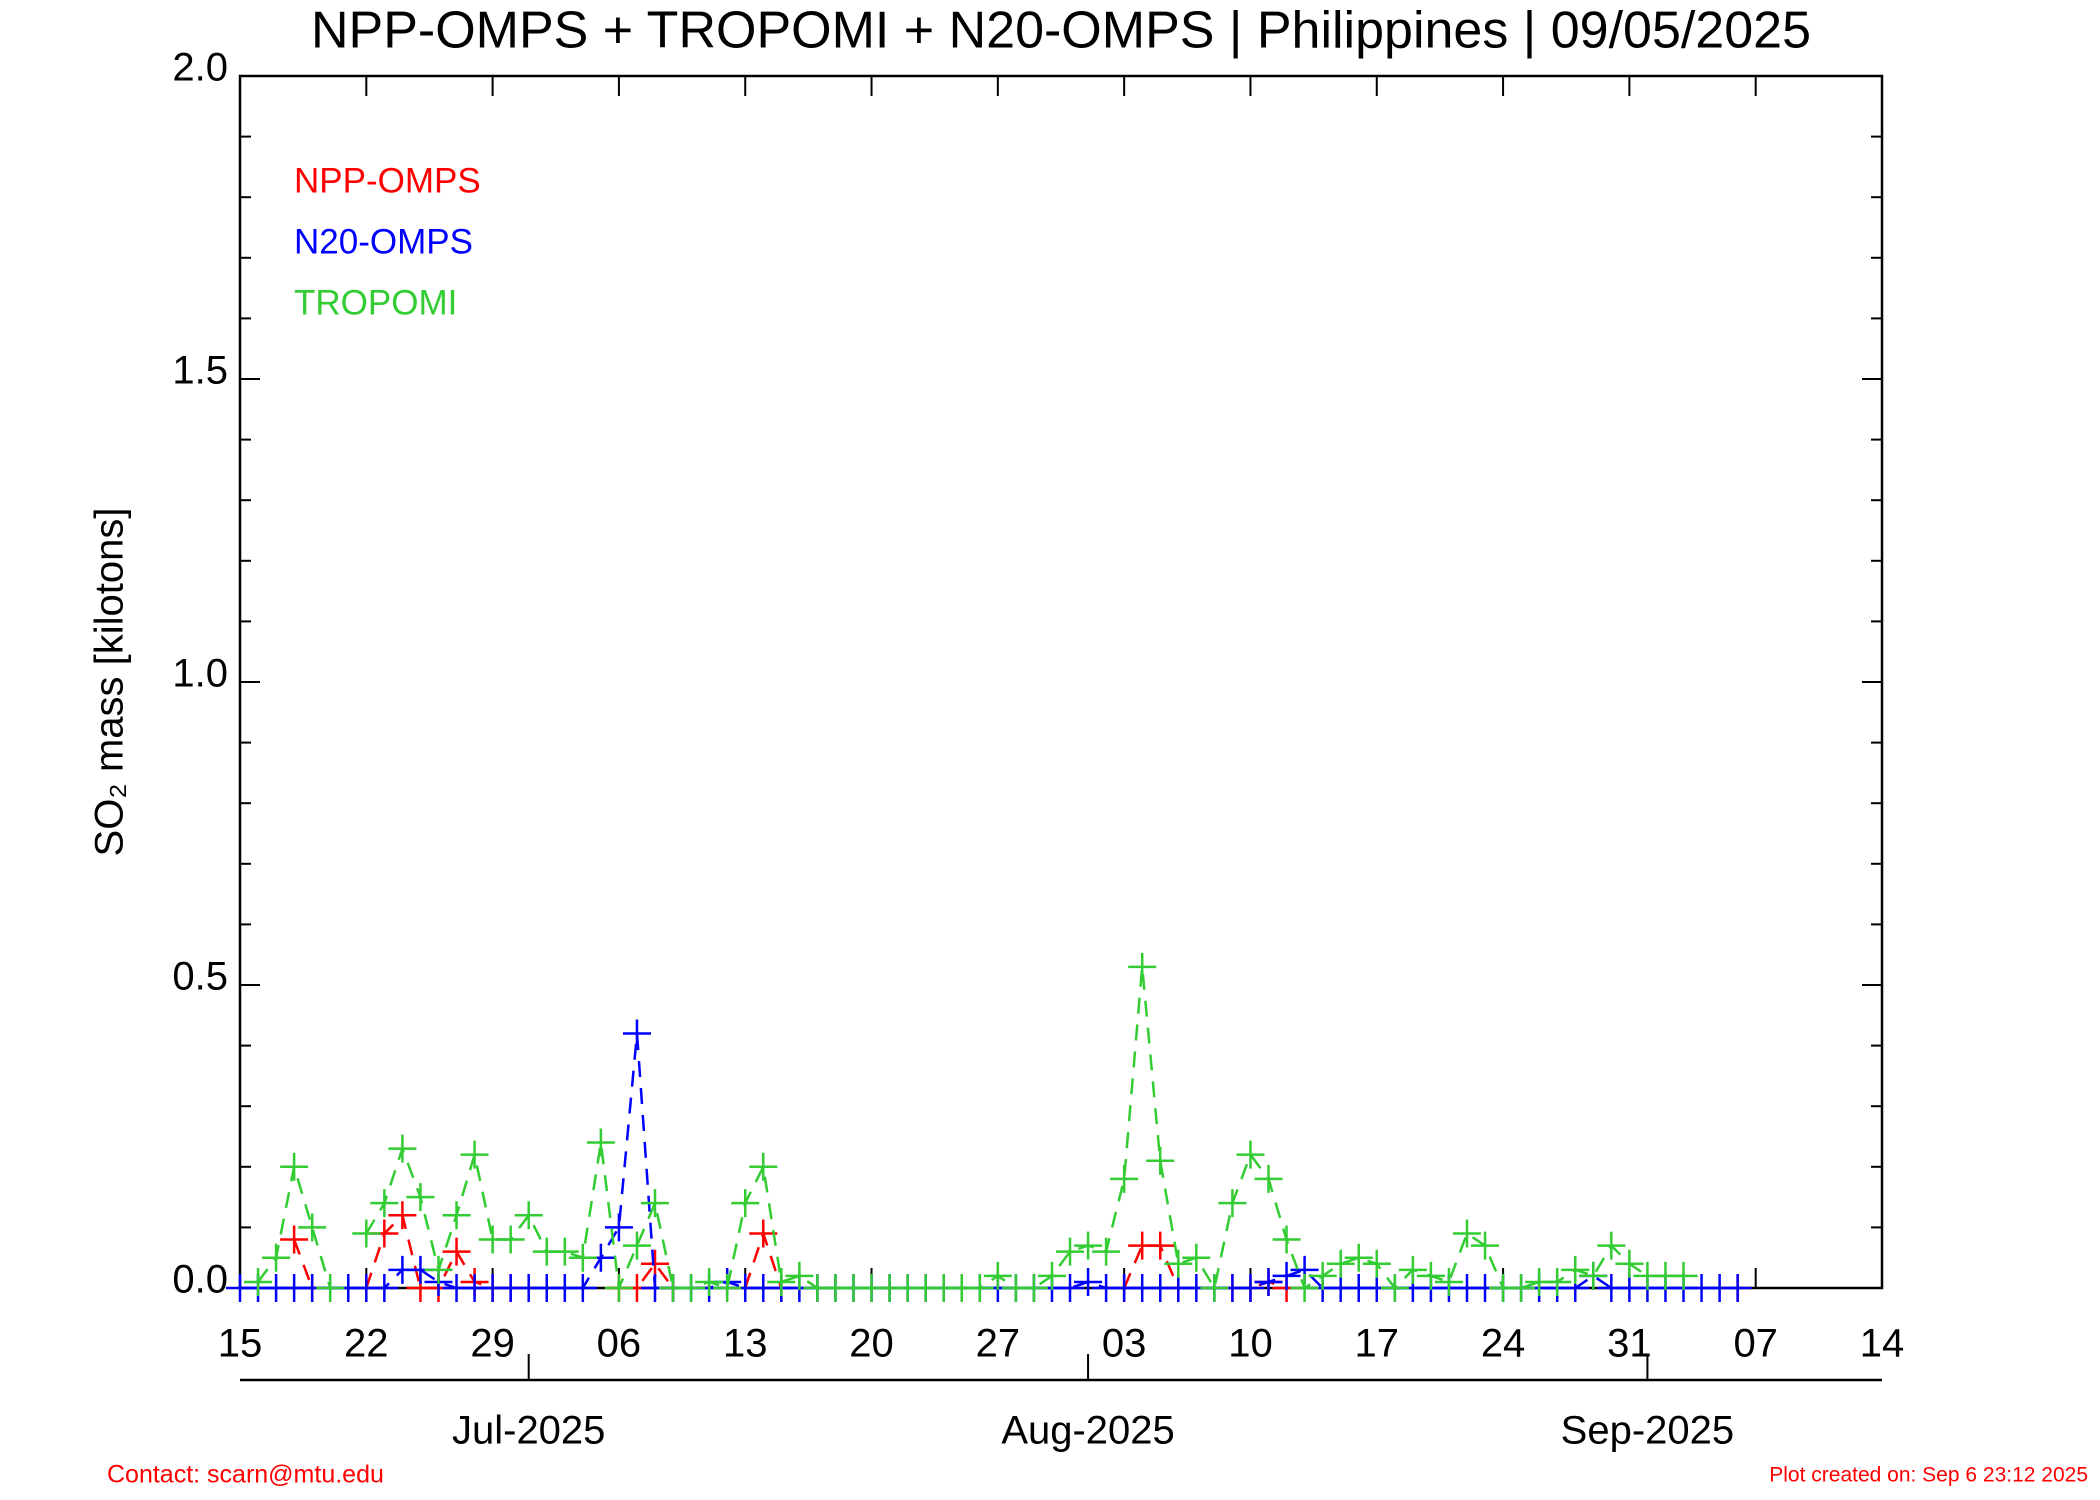 The image size is (2100, 1500). I want to click on x-tick-label: 10, so click(1250, 1344).